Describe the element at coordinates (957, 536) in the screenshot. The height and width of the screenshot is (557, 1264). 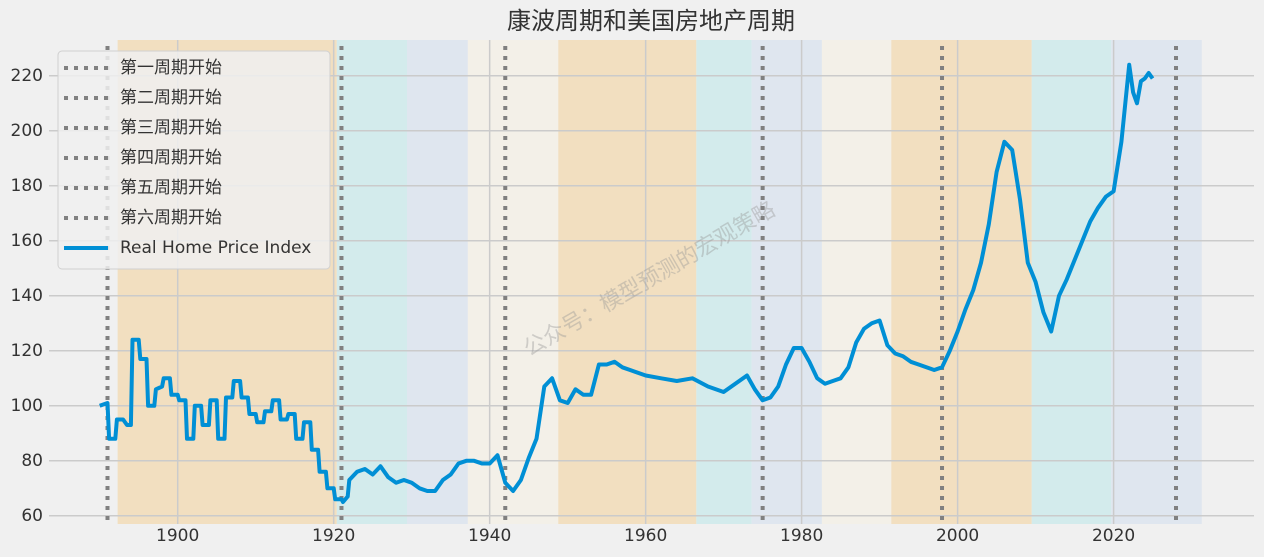
I see `x-tick-label: 2000` at that location.